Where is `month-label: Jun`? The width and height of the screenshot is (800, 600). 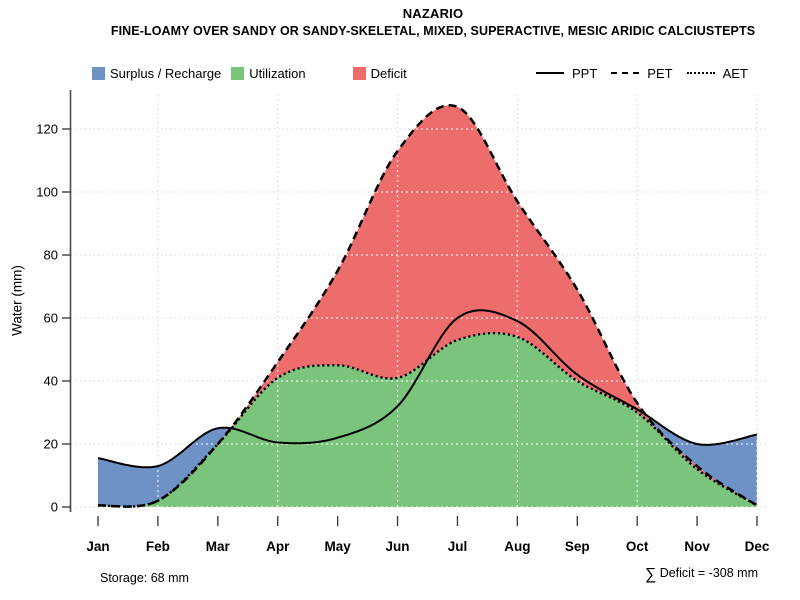 month-label: Jun is located at coordinates (398, 546).